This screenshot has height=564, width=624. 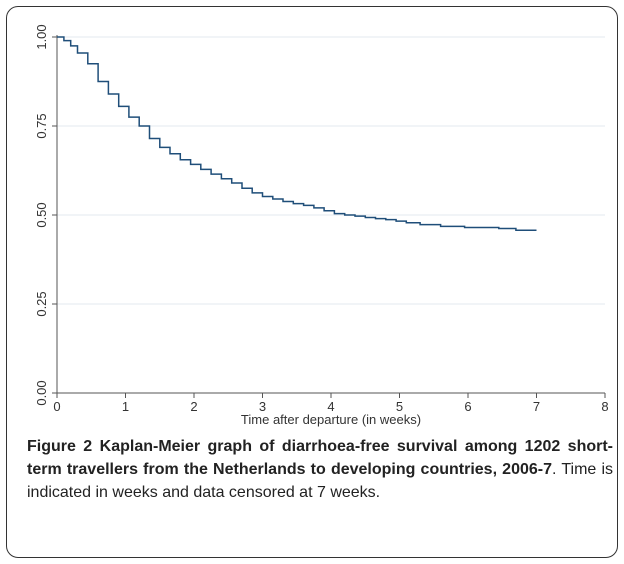 I want to click on y-tick-label: 0.50, so click(x=41, y=214).